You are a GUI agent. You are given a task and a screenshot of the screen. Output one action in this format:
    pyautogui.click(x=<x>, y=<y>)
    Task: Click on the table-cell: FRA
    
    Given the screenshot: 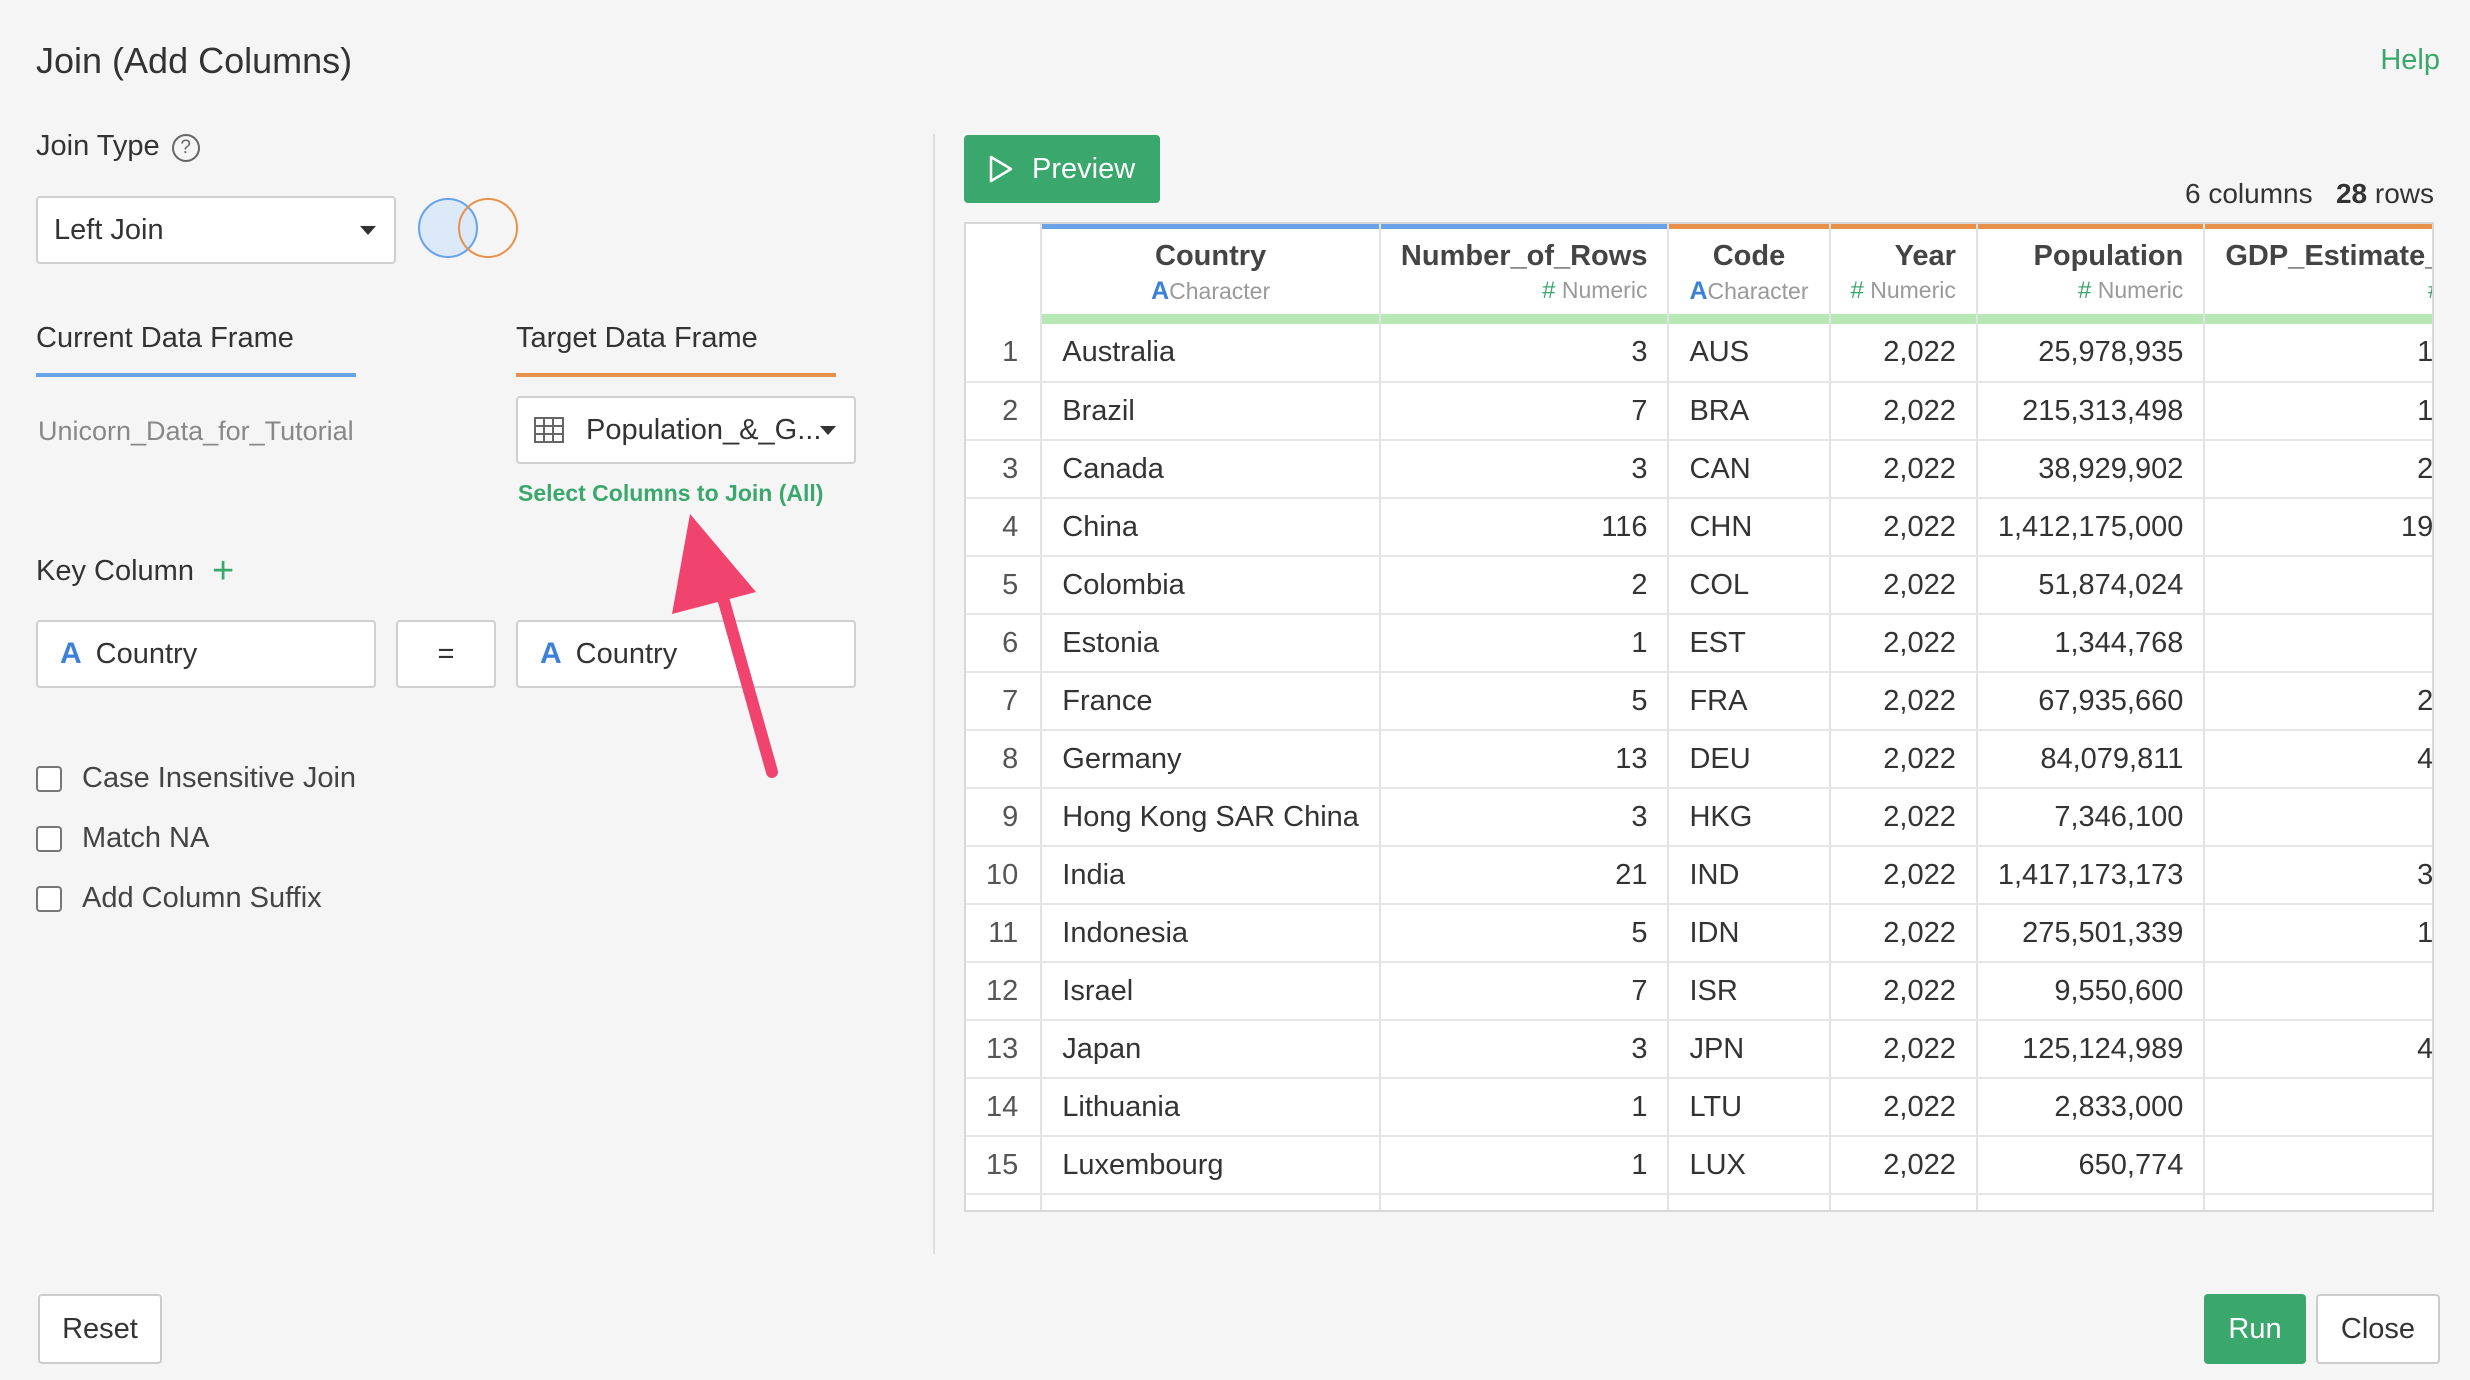 What is the action you would take?
    pyautogui.click(x=1749, y=701)
    